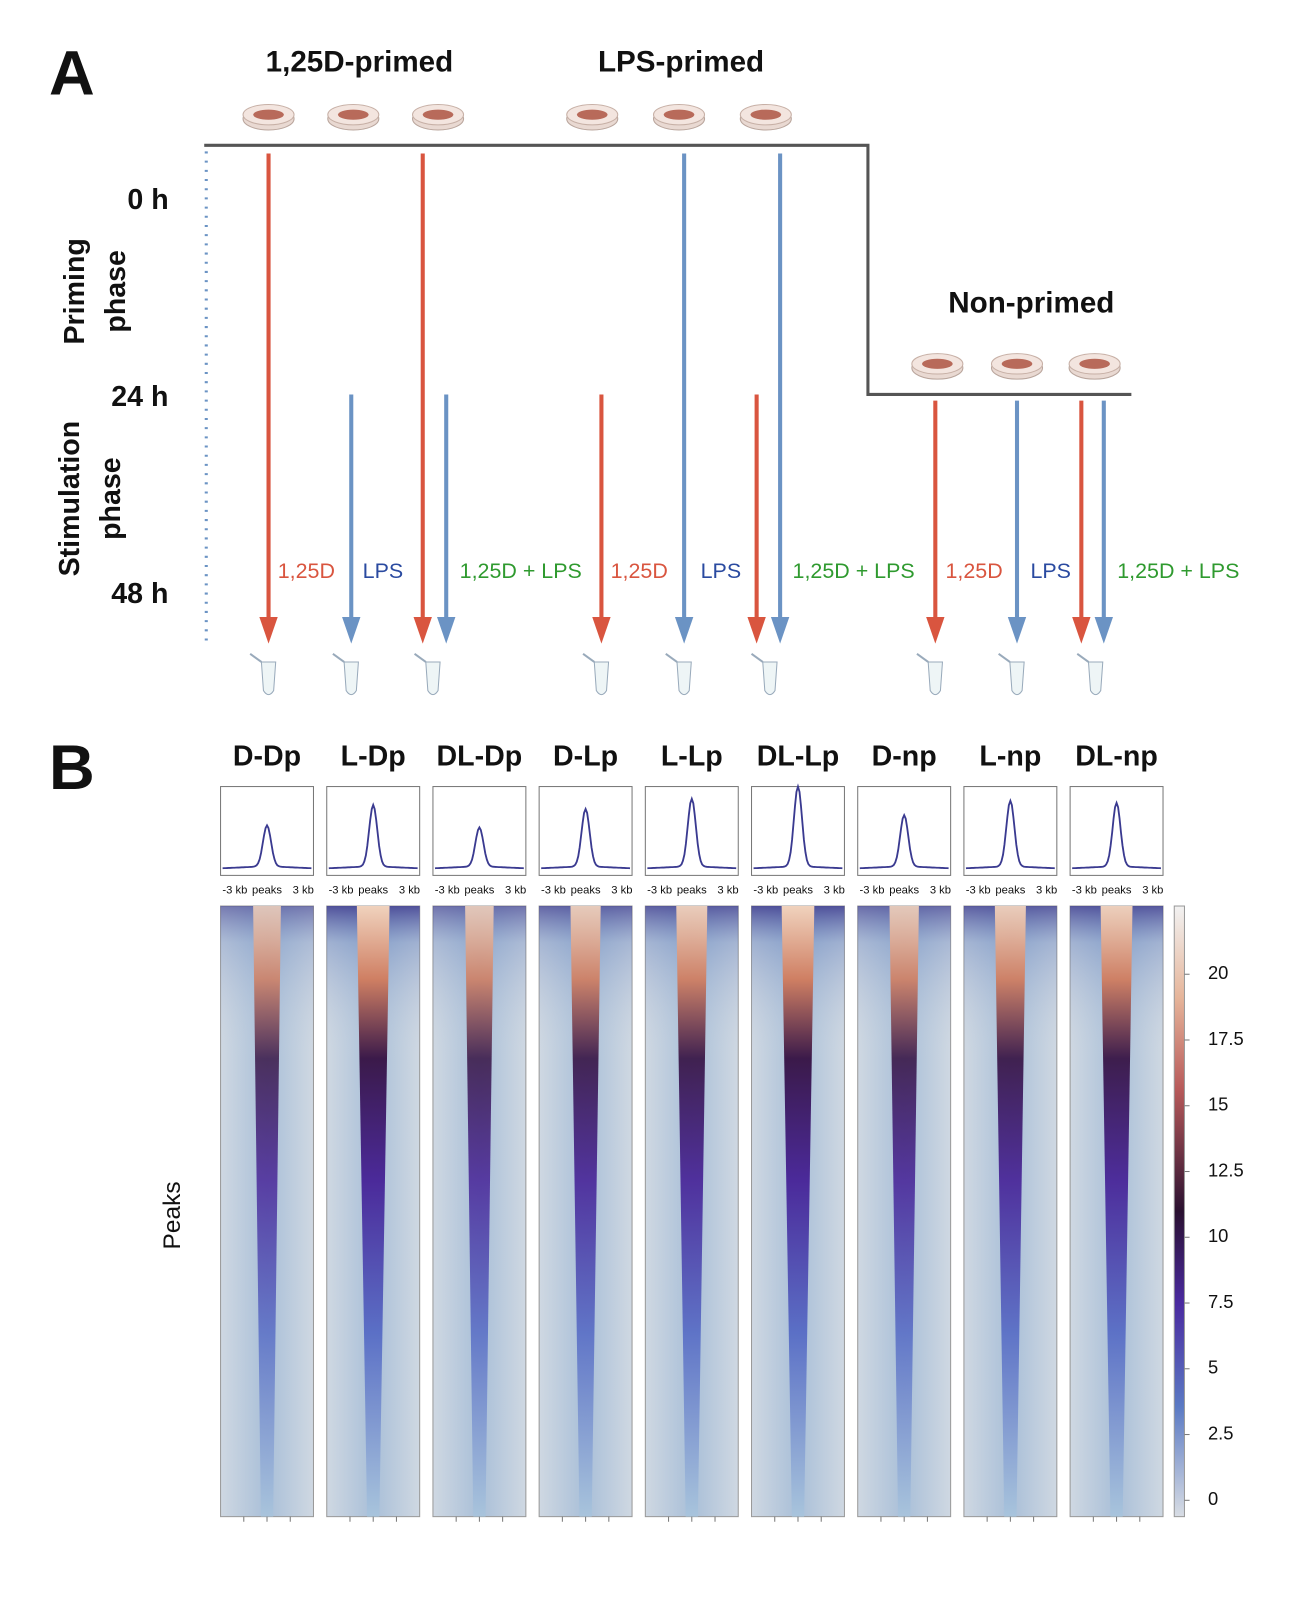  I want to click on colorbar-label: 2.5, so click(1221, 1432).